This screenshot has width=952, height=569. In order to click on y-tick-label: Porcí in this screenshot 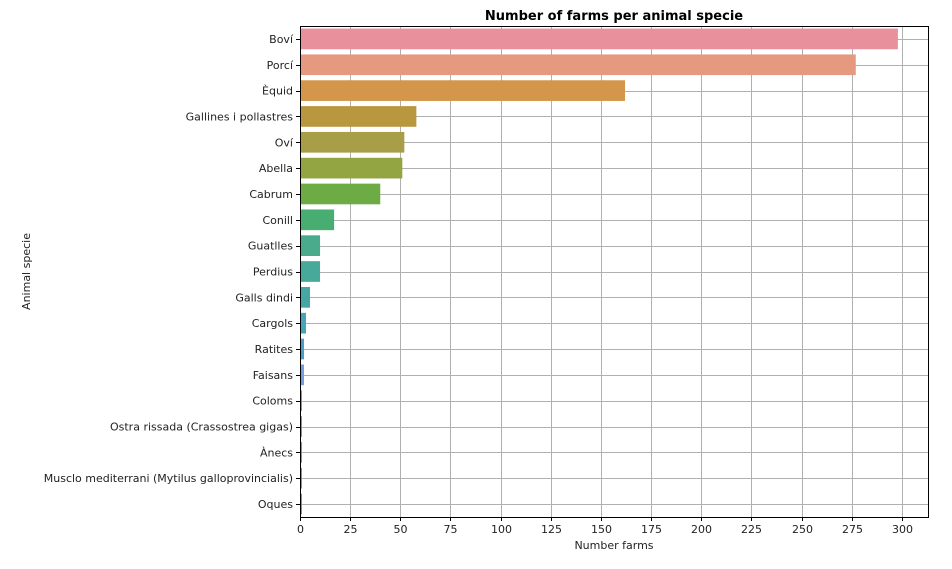, I will do `click(280, 65)`.